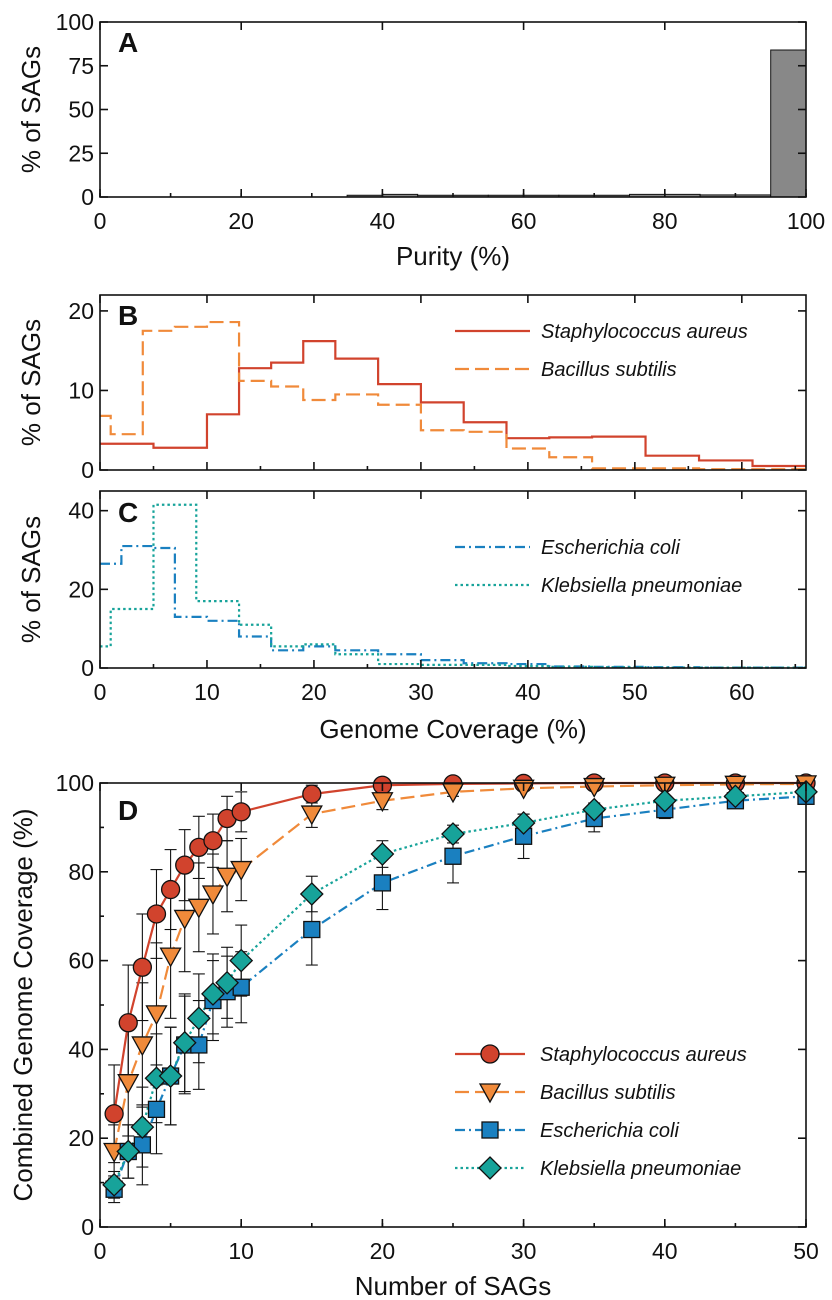 This screenshot has width=832, height=1300. Describe the element at coordinates (81, 390) in the screenshot. I see `y-tick-label: 10` at that location.